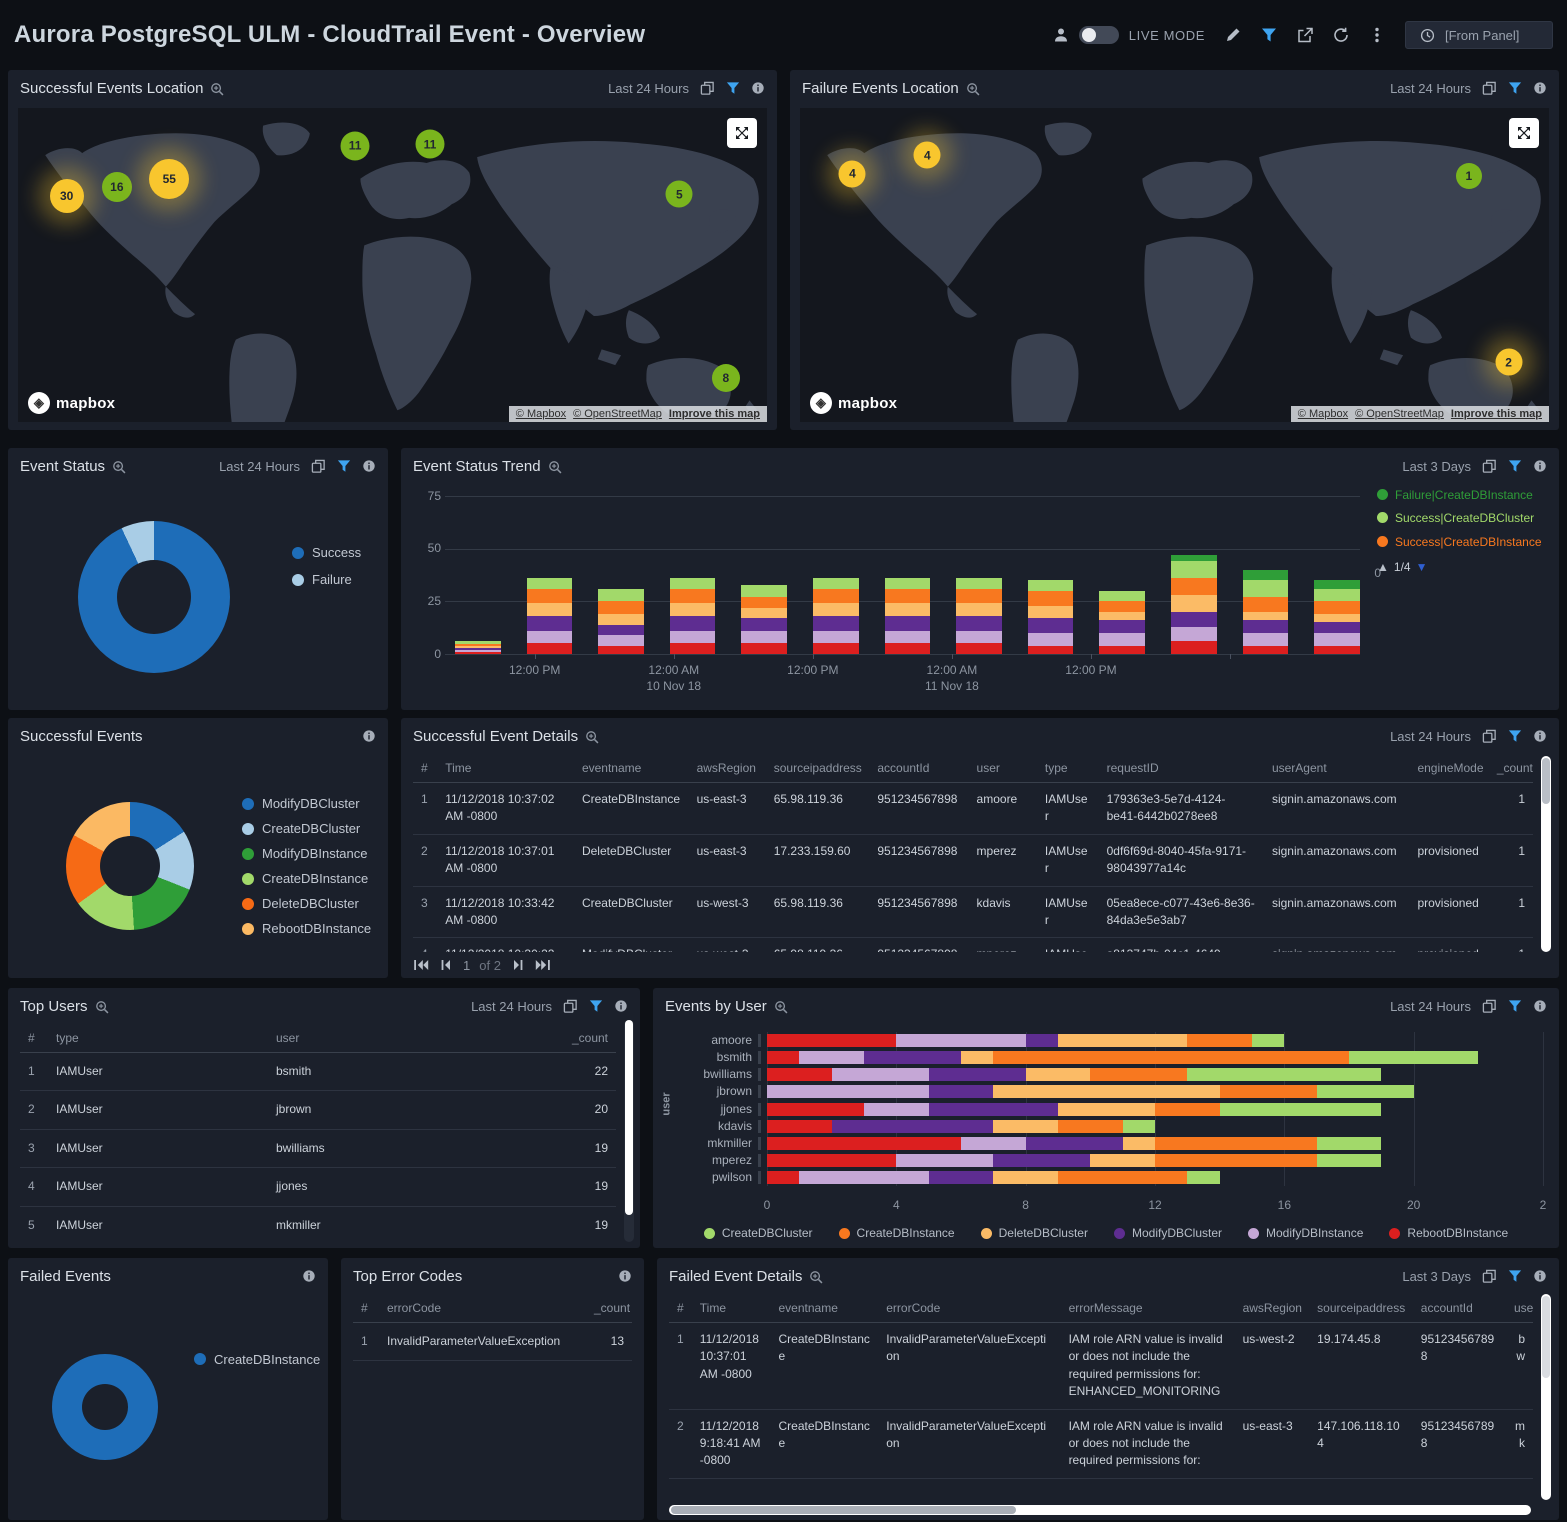 The height and width of the screenshot is (1522, 1567). Describe the element at coordinates (1519, 1308) in the screenshot. I see `column-header: use` at that location.